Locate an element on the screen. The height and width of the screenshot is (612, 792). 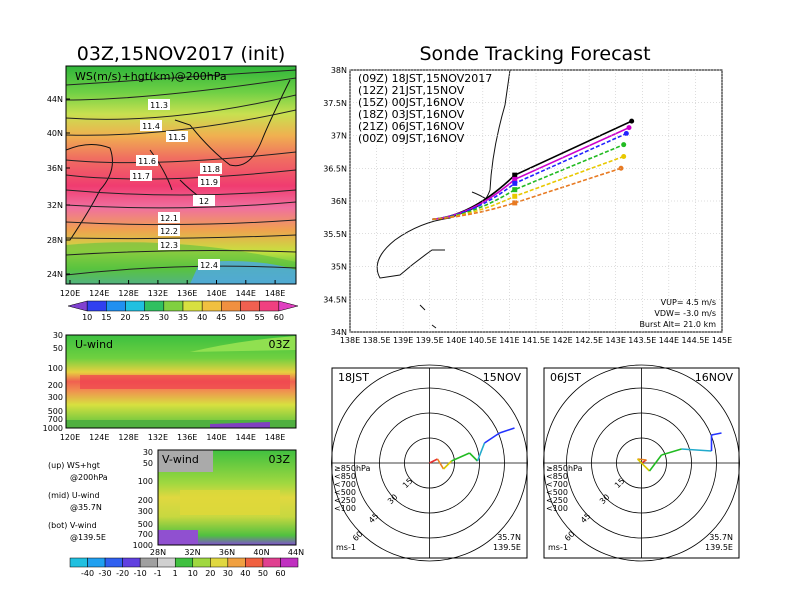
track-x-tick: 139E is located at coordinates (403, 340).